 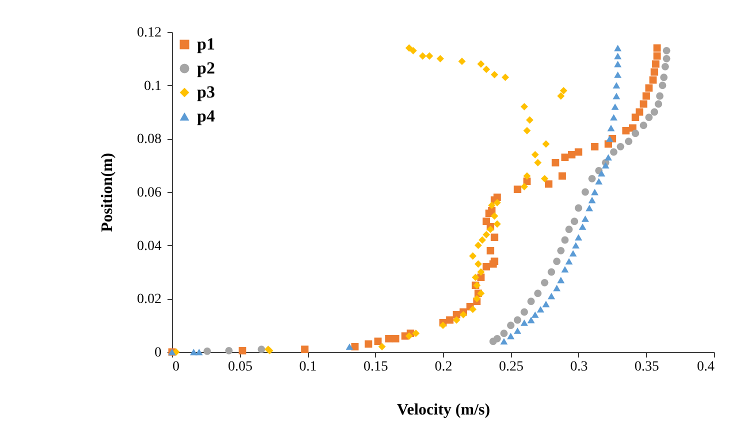 What do you see at coordinates (206, 44) in the screenshot?
I see `legend-label: p1` at bounding box center [206, 44].